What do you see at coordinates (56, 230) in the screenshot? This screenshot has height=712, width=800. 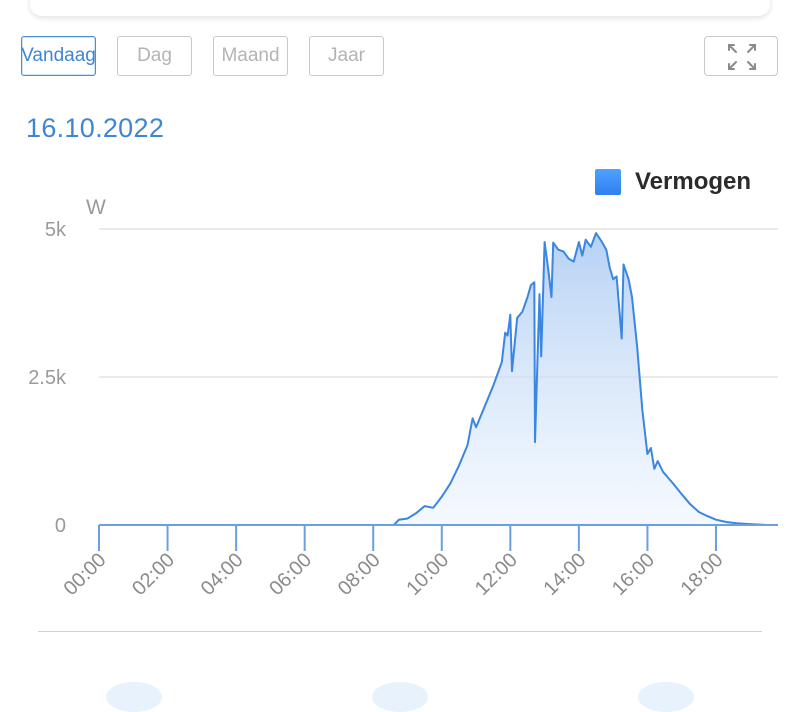 I see `y-tick-label: 5k` at bounding box center [56, 230].